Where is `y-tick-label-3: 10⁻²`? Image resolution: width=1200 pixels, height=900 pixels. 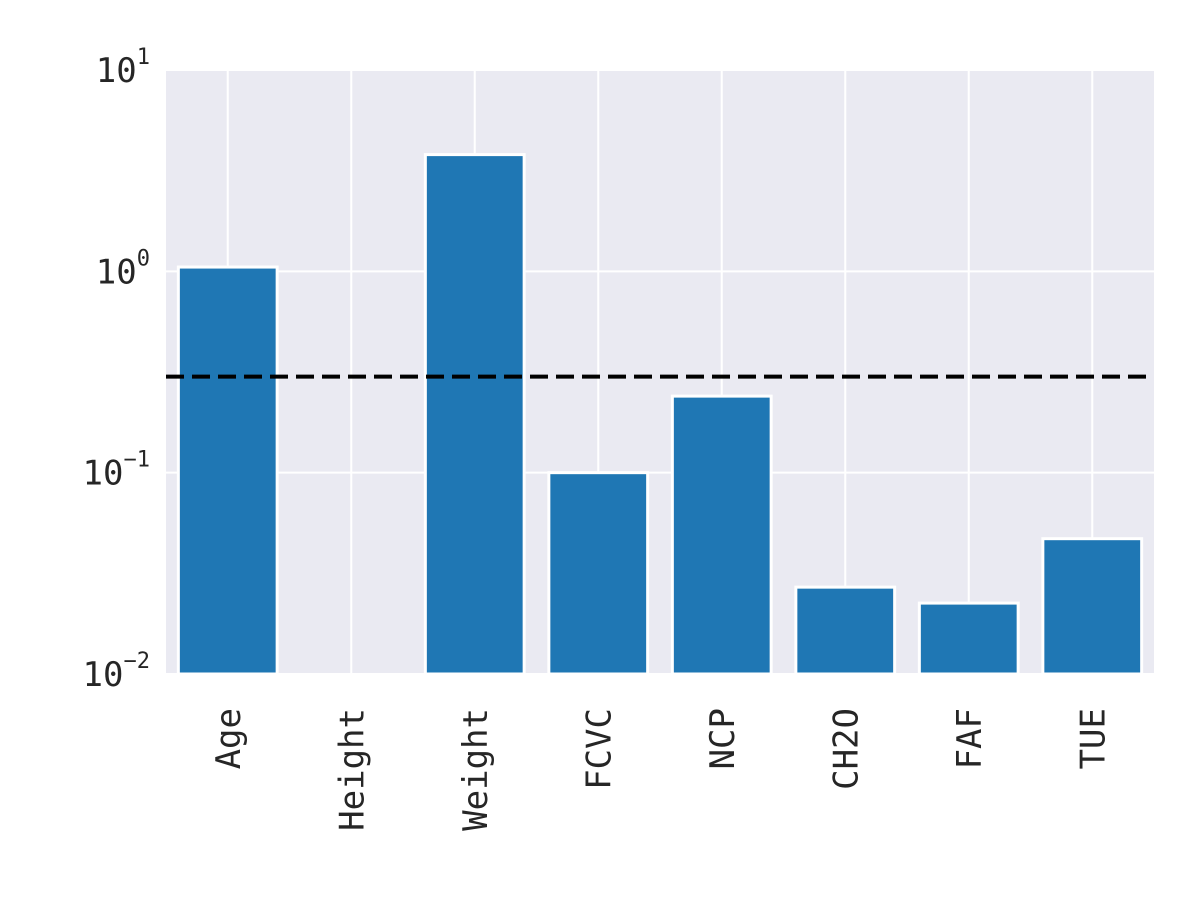
y-tick-label-3: 10⁻² is located at coordinates (116, 672).